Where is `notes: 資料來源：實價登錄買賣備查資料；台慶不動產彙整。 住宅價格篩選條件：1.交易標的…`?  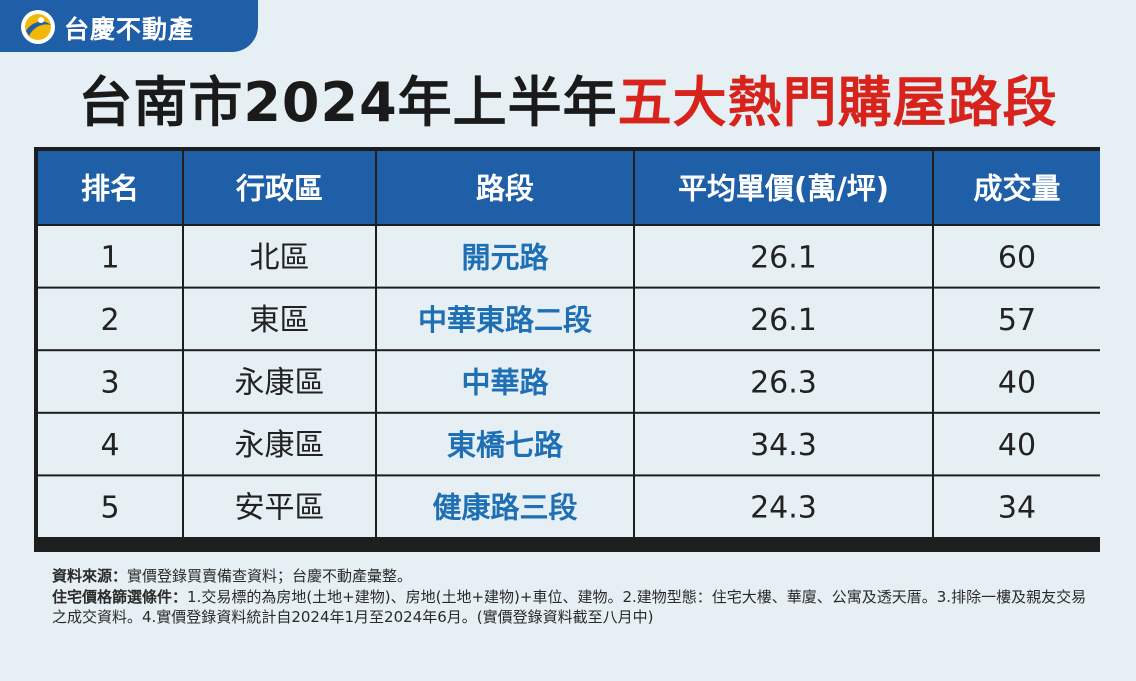 notes: 資料來源：實價登錄買賣備查資料；台慶不動產彙整。 住宅價格篩選條件：1.交易標的… is located at coordinates (572, 597).